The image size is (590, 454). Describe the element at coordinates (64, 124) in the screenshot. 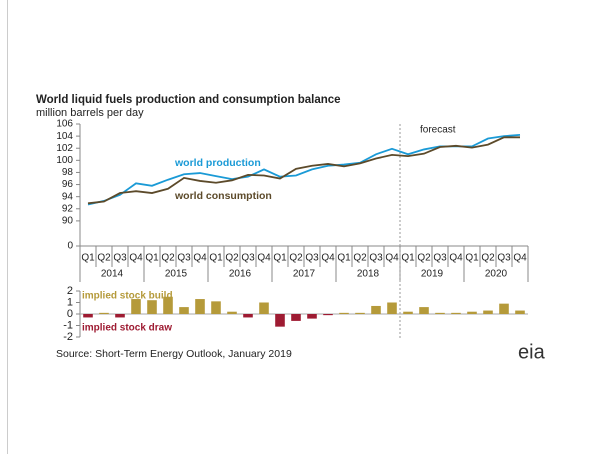

I see `y-tick-label: 106` at that location.